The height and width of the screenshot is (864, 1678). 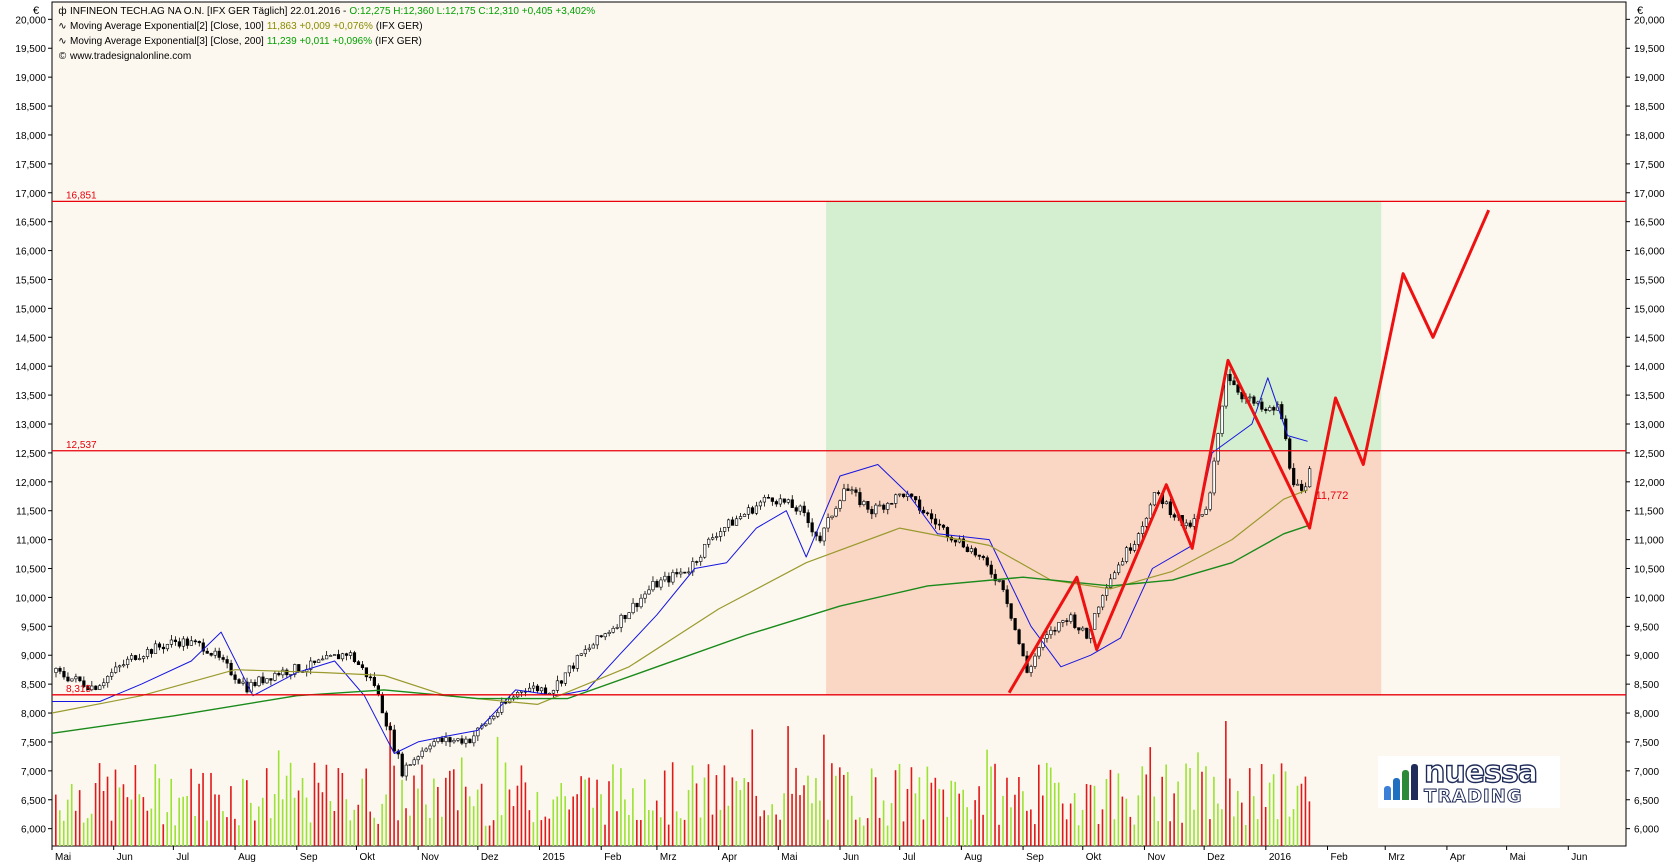 I want to click on x-tick-label: Dez, so click(x=1216, y=857).